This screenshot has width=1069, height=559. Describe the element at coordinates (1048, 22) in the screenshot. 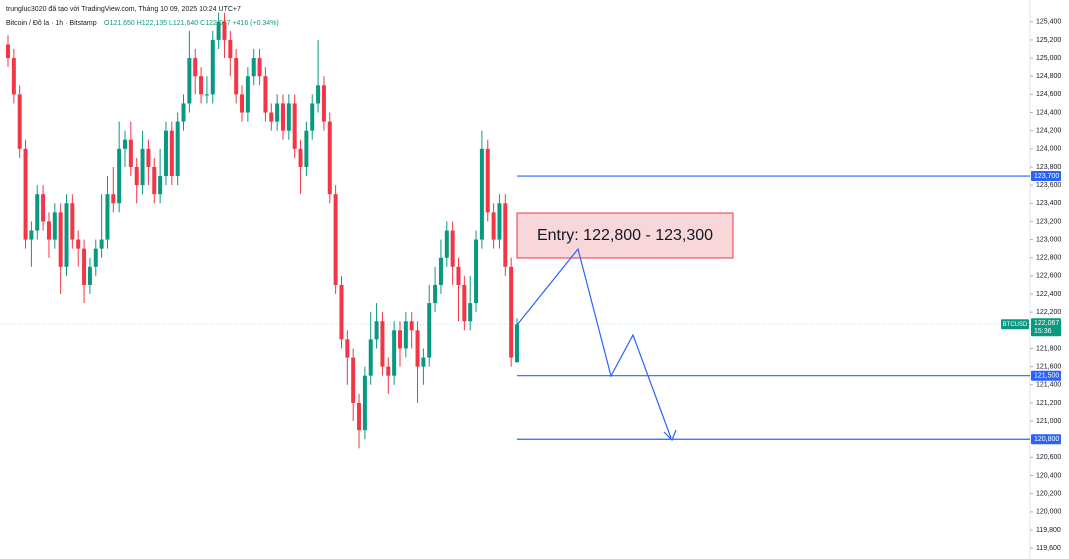

I see `y-tick-label: 125,400` at that location.